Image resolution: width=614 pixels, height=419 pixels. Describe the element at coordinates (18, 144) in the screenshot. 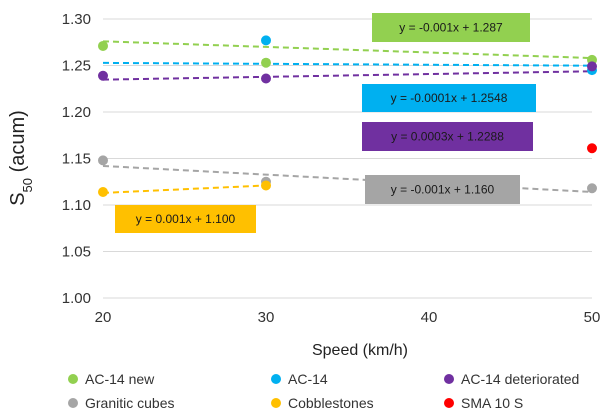

I see `y-axis-label-suffix: (acum)` at that location.